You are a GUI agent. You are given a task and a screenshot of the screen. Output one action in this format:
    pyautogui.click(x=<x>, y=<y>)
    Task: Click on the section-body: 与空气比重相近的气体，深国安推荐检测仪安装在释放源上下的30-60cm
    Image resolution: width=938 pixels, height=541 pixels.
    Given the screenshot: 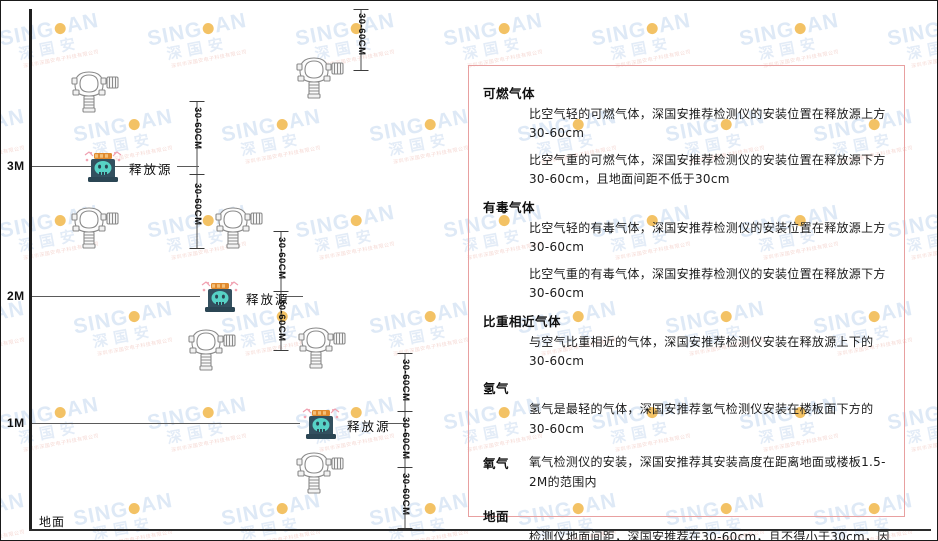 What is the action you would take?
    pyautogui.click(x=709, y=352)
    